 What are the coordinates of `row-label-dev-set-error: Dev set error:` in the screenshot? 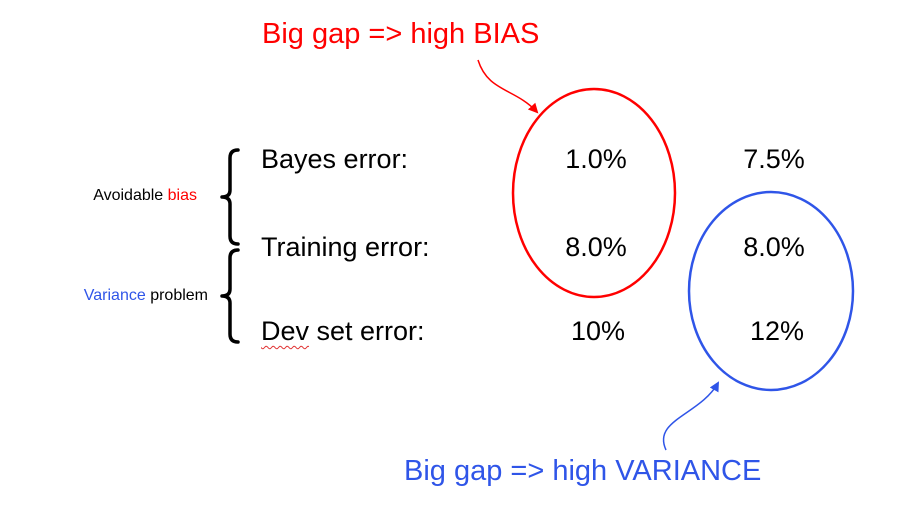 It's located at (343, 331).